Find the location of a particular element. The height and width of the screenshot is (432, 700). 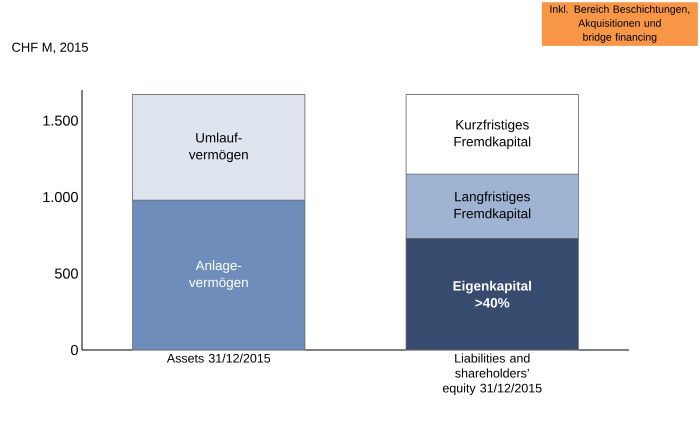

x-tick-label: Liabilities and shareholders’ equity 31/12/2015 is located at coordinates (492, 375).